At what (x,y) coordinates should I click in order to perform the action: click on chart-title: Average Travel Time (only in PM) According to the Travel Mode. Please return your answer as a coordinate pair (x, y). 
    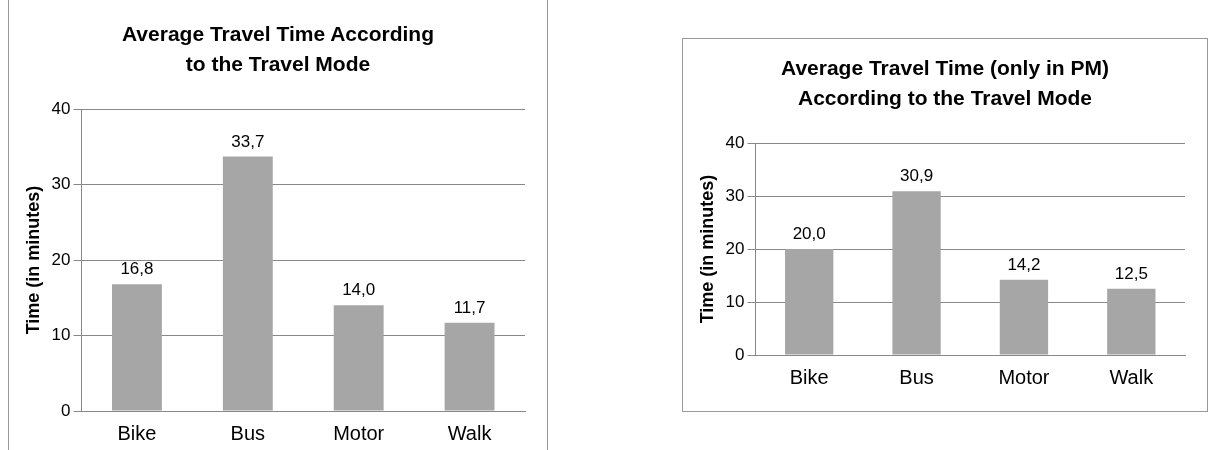
    Looking at the image, I should click on (945, 83).